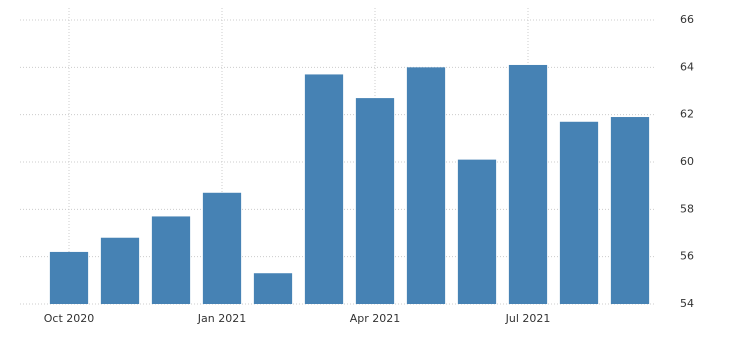 This screenshot has height=340, width=730. Describe the element at coordinates (687, 114) in the screenshot. I see `y-tick-label: 62` at that location.